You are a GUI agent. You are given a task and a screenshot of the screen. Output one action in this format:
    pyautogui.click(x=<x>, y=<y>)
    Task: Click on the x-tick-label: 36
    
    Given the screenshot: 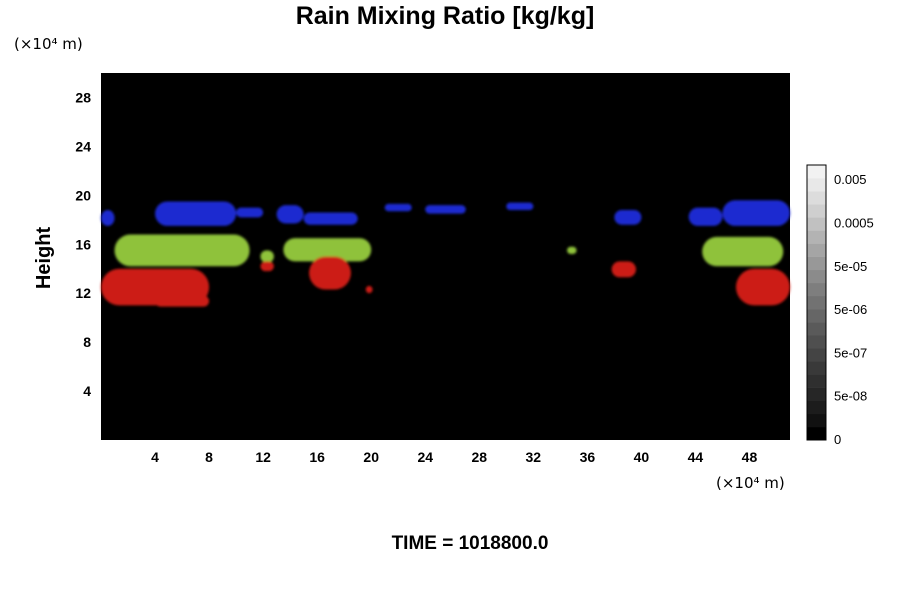 What is the action you would take?
    pyautogui.click(x=588, y=457)
    